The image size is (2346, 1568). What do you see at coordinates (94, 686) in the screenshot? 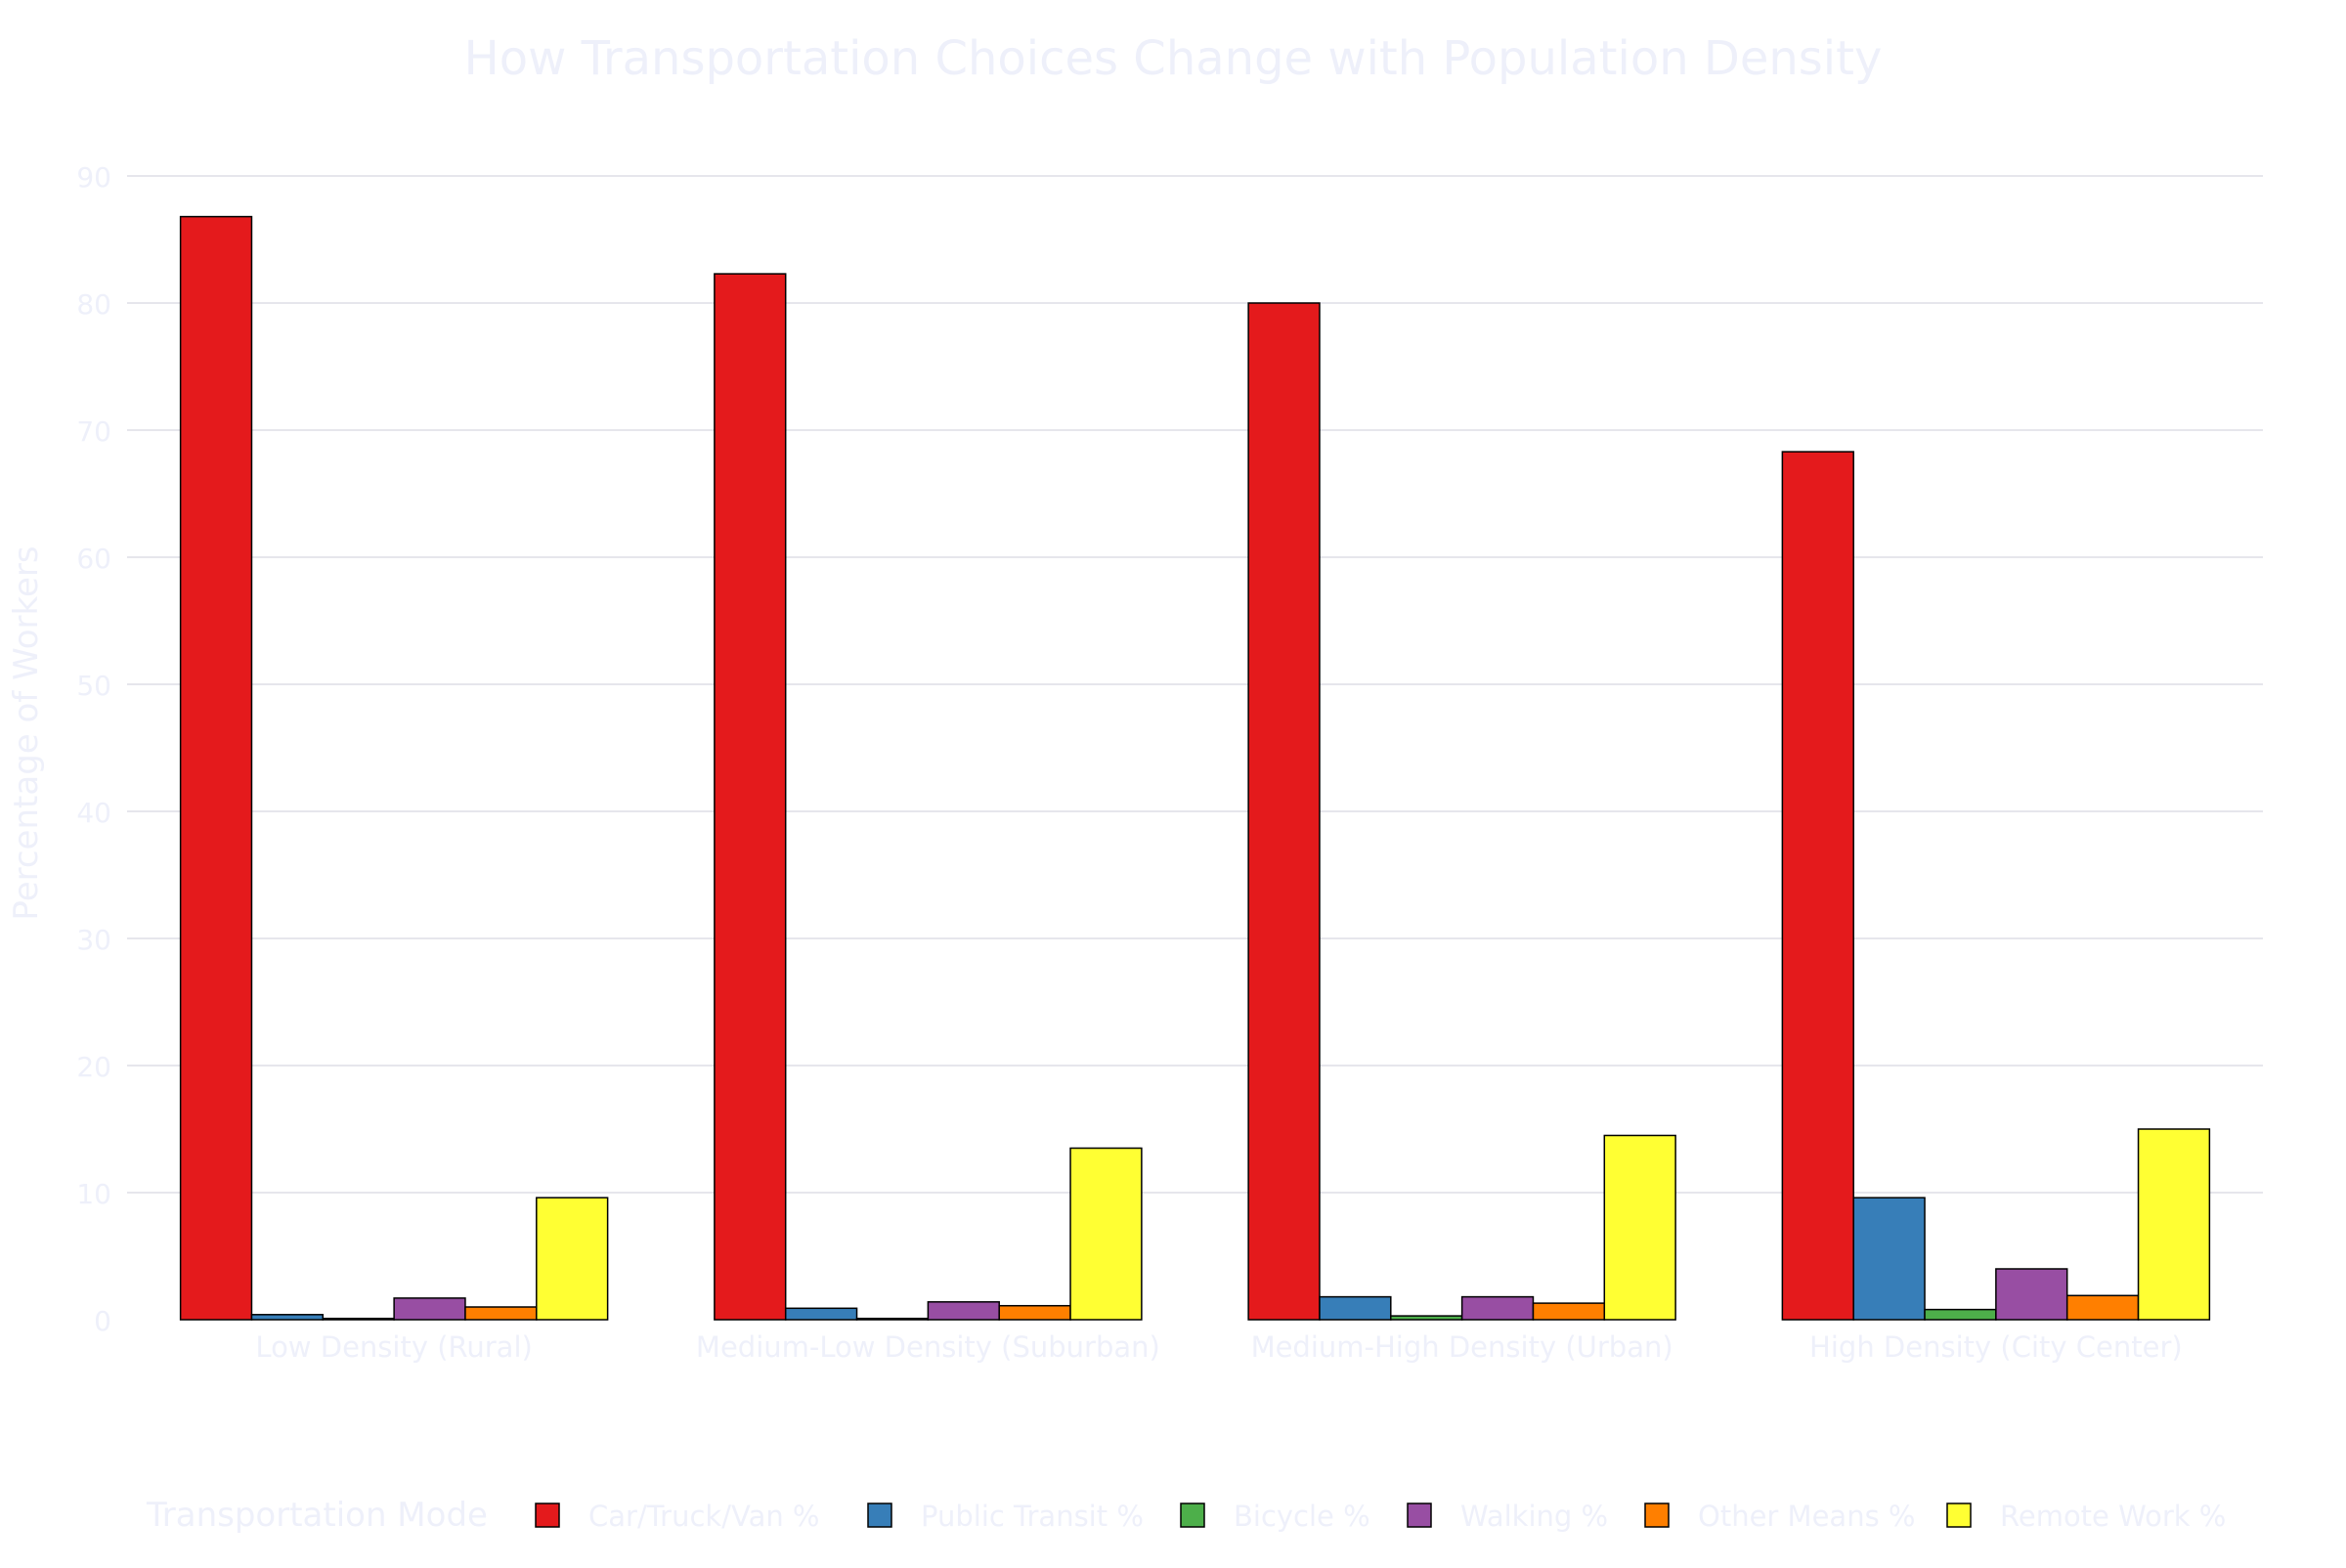
I see `y-tick-label: 50` at bounding box center [94, 686].